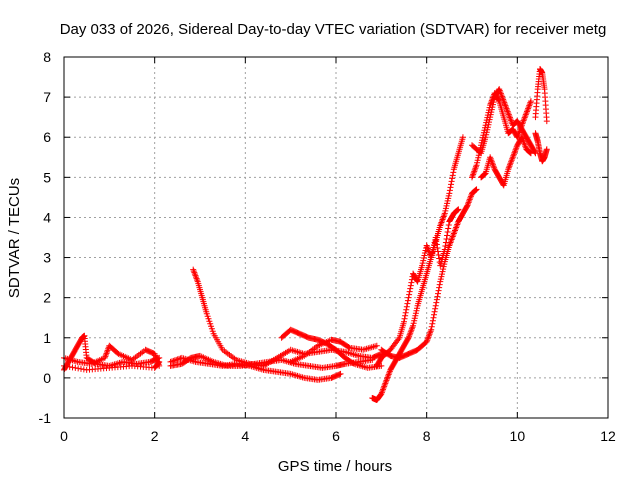 This screenshot has width=640, height=480. Describe the element at coordinates (47, 258) in the screenshot. I see `y-tick-label: 3` at that location.